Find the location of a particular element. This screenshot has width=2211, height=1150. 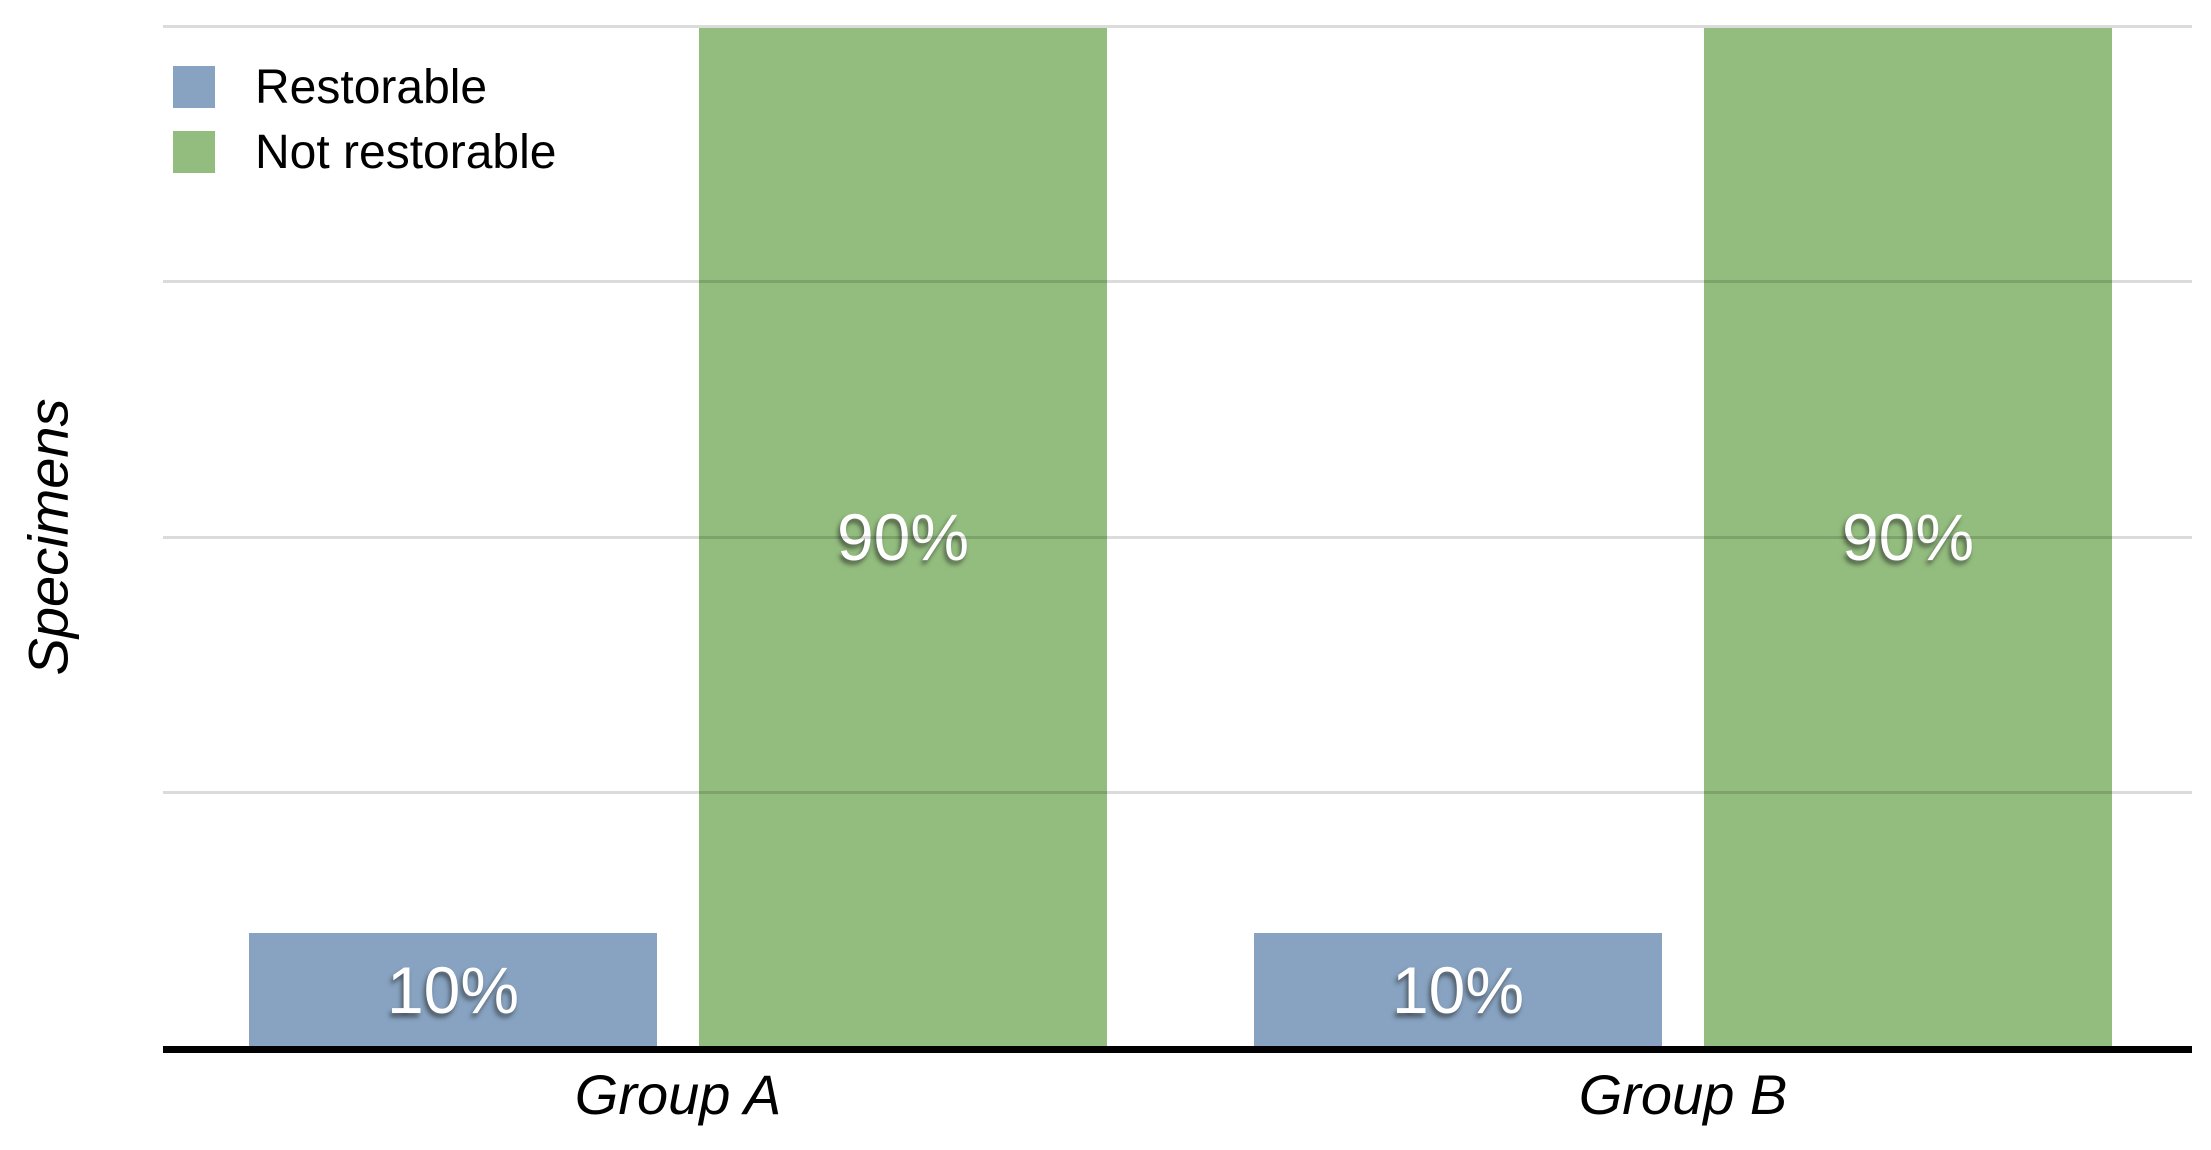

legend-swatch-not-restorable is located at coordinates (194, 152).